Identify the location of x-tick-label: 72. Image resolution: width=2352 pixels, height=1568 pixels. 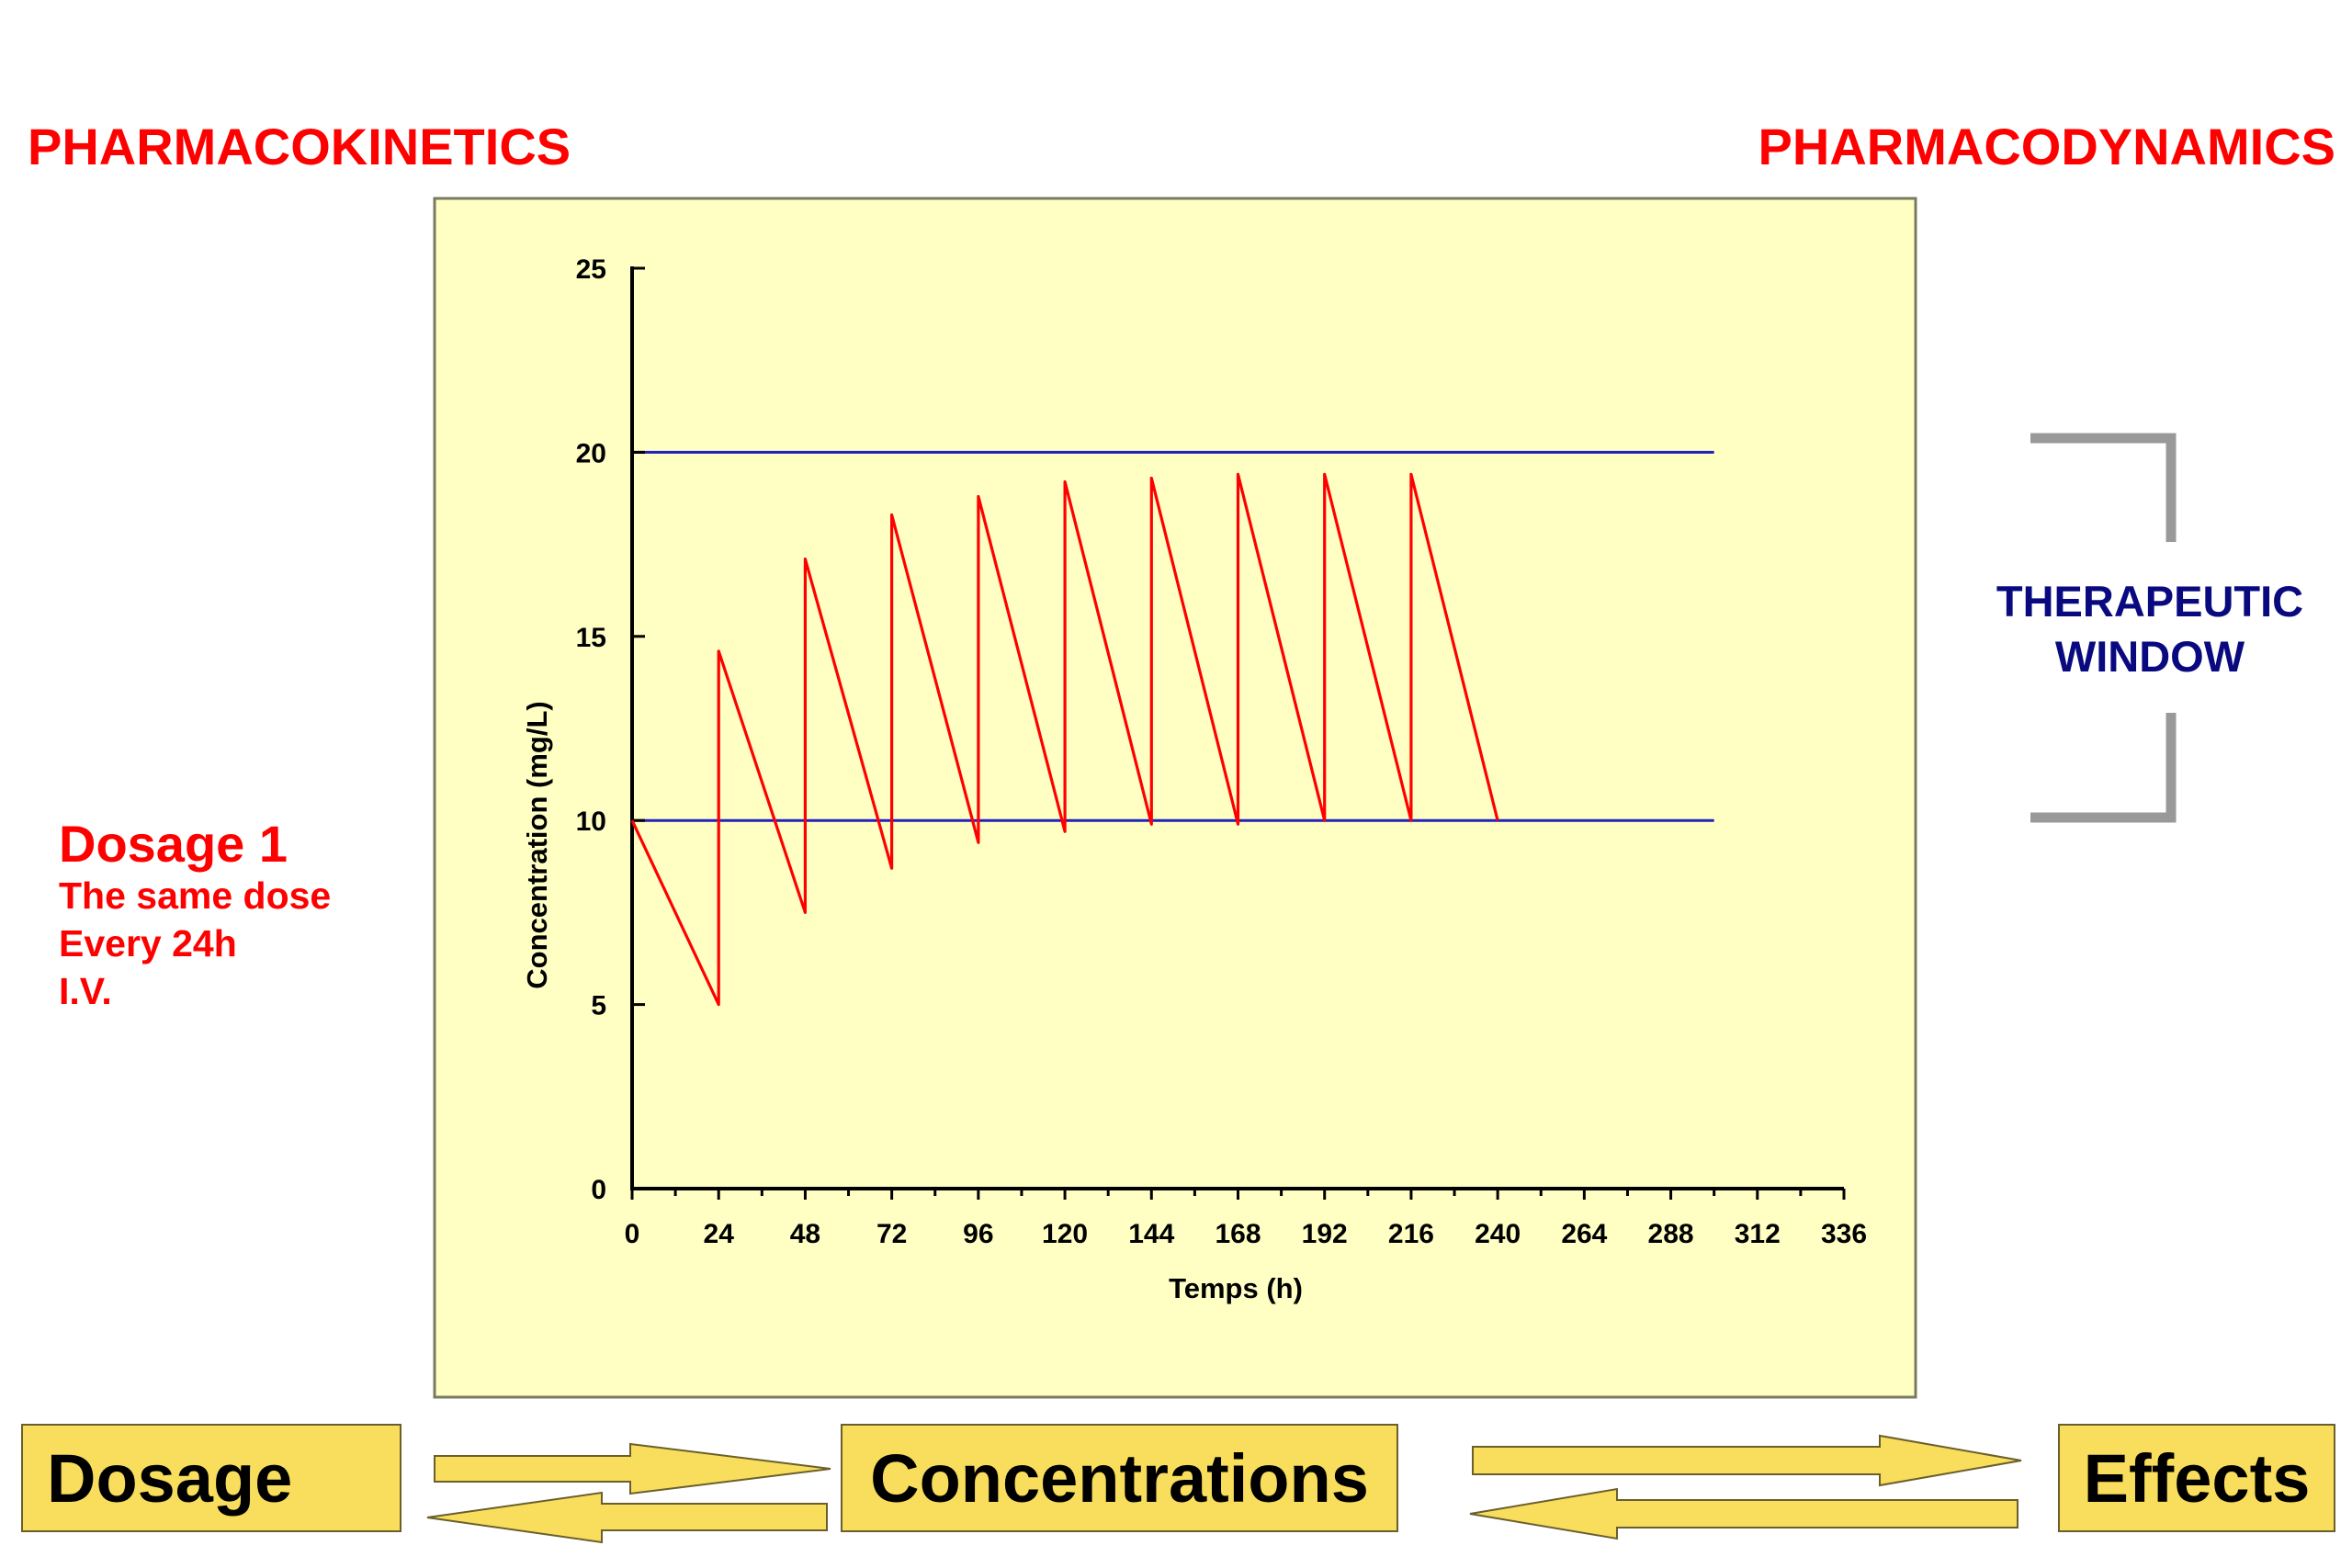
(891, 1234).